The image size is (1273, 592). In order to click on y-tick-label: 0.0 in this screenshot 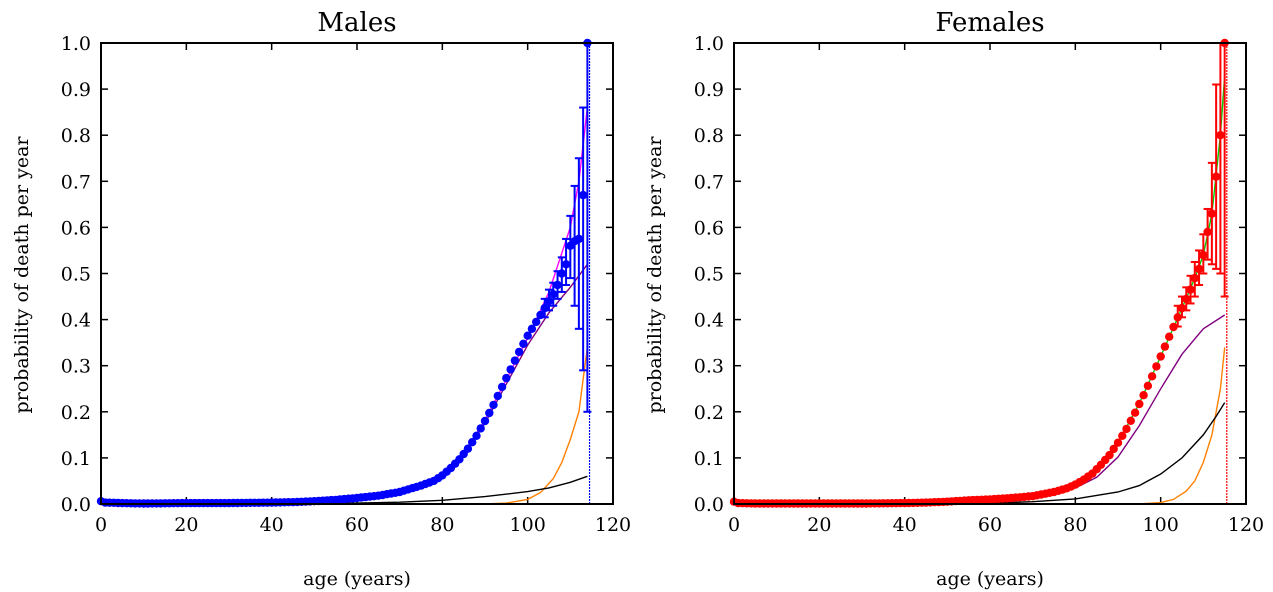, I will do `click(709, 505)`.